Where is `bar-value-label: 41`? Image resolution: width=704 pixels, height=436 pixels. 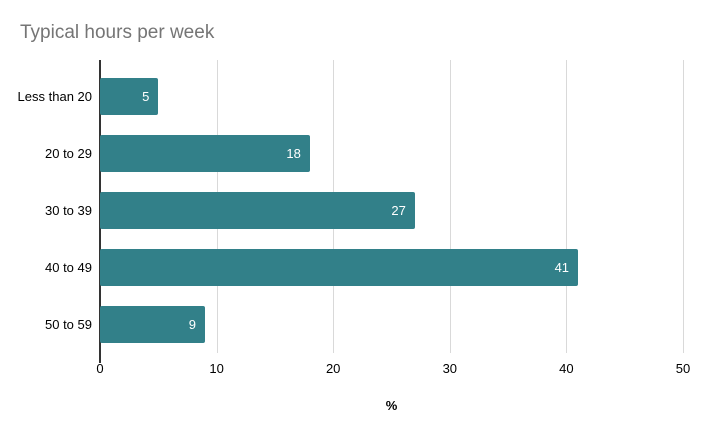
bar-value-label: 41 is located at coordinates (562, 267).